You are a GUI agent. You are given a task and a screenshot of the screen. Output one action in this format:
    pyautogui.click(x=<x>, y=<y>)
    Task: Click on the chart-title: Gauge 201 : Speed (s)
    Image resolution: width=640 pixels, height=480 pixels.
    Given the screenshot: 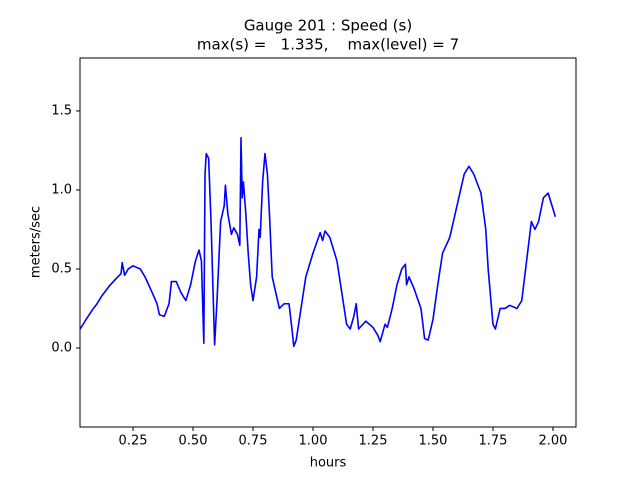 What is the action you would take?
    pyautogui.click(x=328, y=26)
    